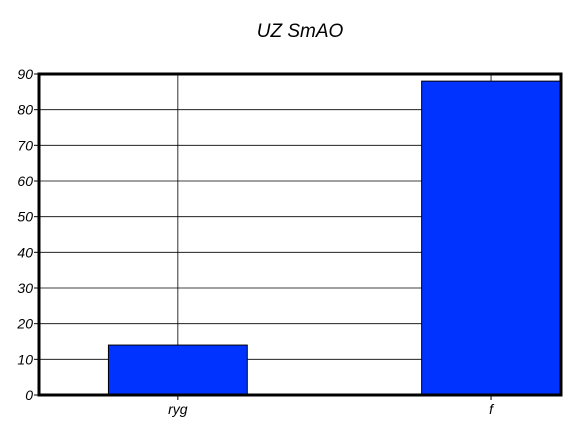 This screenshot has height=432, width=576. Describe the element at coordinates (300, 31) in the screenshot. I see `chart-title: UZ SmAO` at that location.